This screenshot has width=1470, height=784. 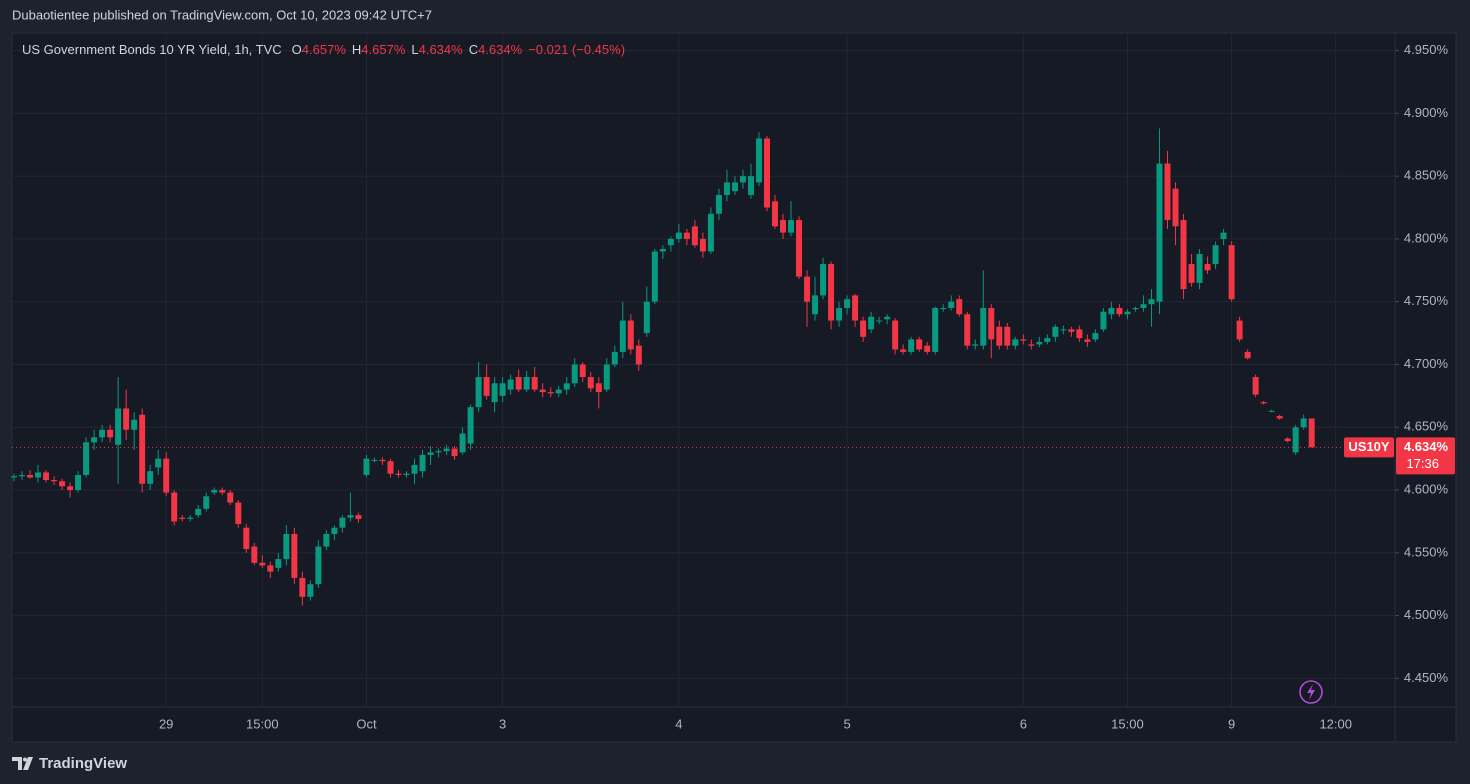 I want to click on y-tick-label: 4.900%, so click(x=1426, y=112).